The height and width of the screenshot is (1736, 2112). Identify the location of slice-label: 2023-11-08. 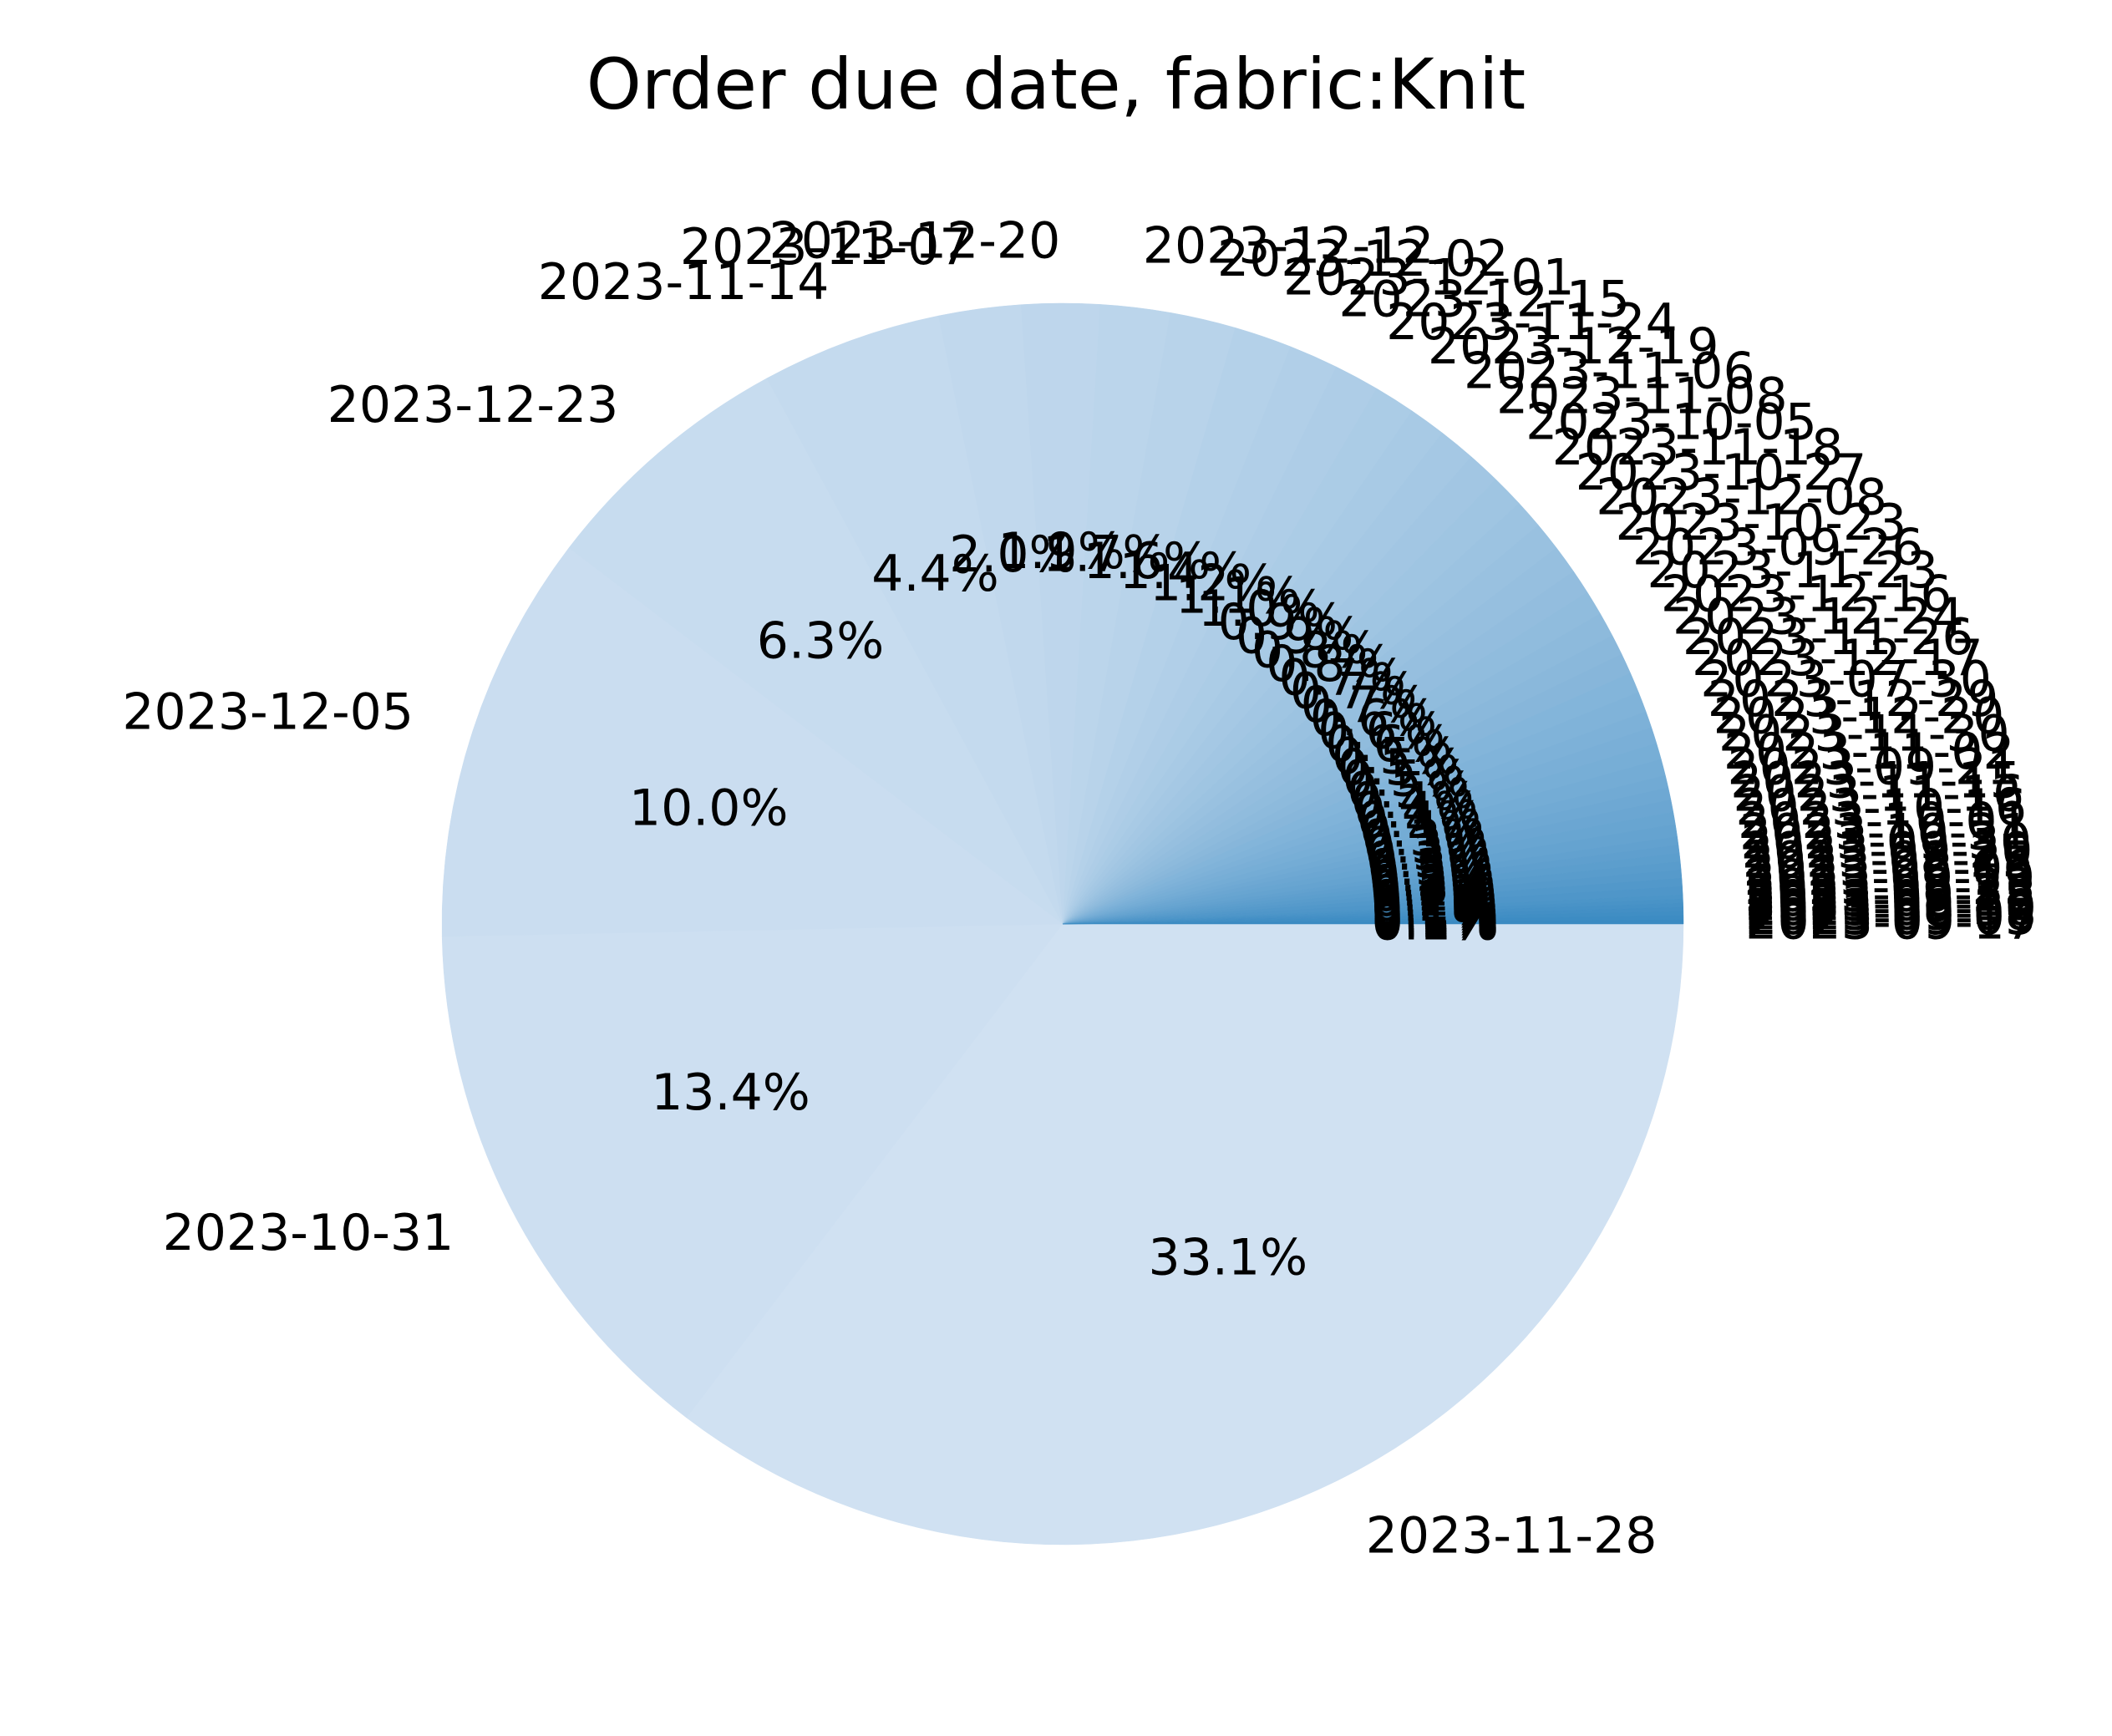
(1642, 397).